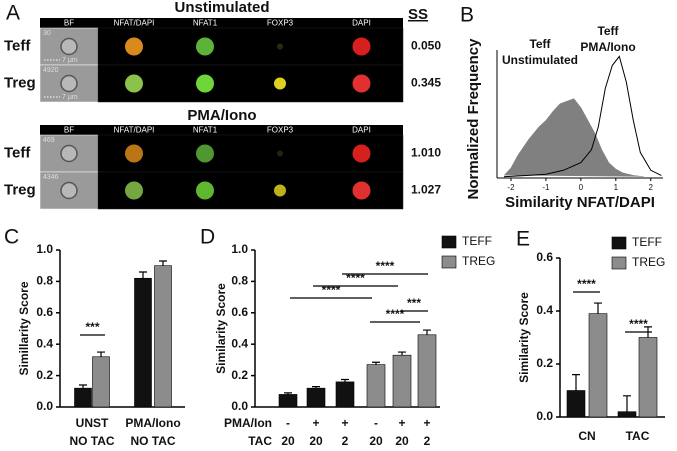 Image resolution: width=677 pixels, height=451 pixels. I want to click on panel-label: B, so click(467, 15).